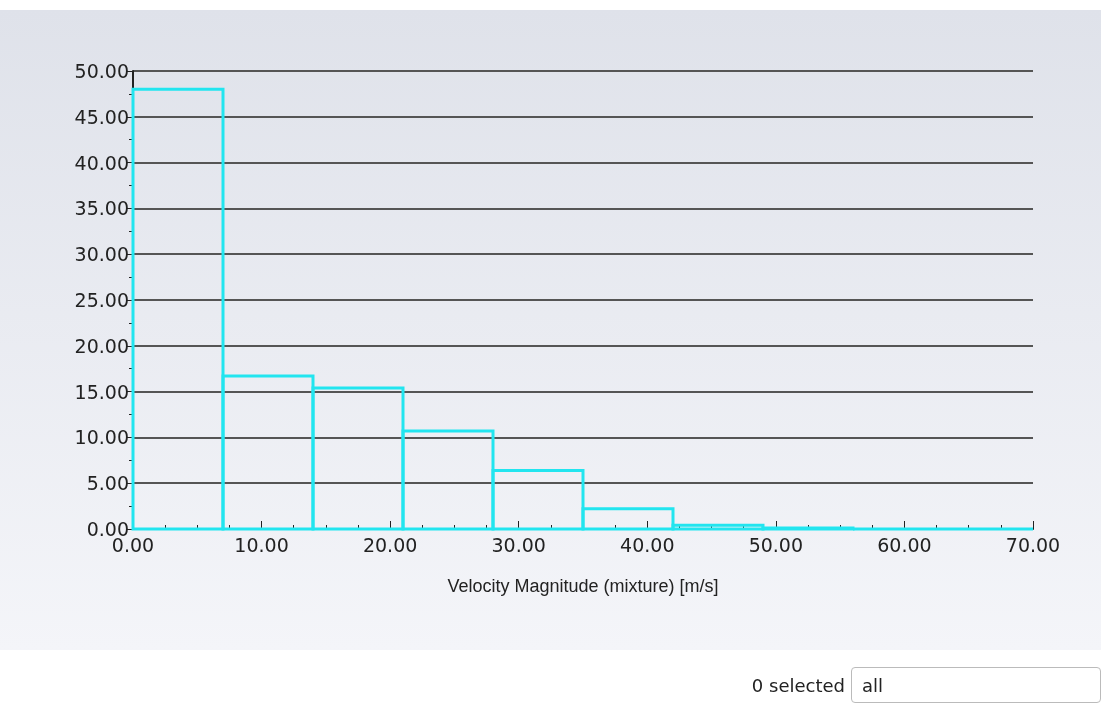  I want to click on y-tick-label: 25.00, so click(101, 300).